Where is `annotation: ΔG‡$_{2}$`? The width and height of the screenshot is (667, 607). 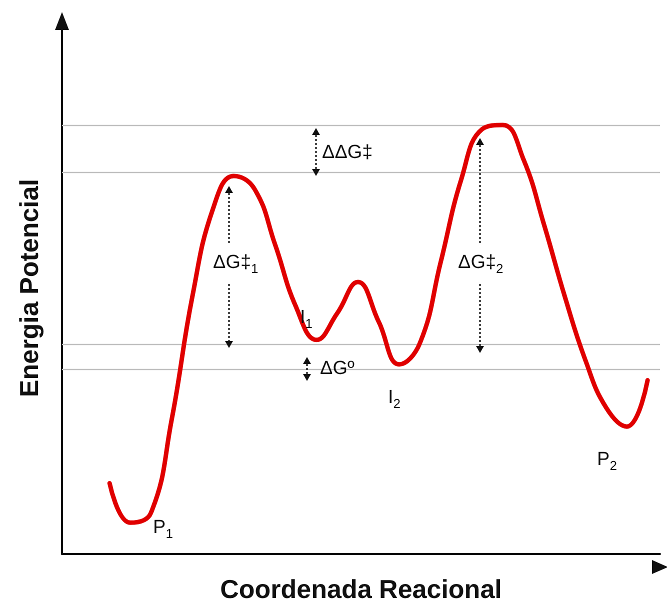
annotation: ΔG‡$_{2}$ is located at coordinates (481, 264).